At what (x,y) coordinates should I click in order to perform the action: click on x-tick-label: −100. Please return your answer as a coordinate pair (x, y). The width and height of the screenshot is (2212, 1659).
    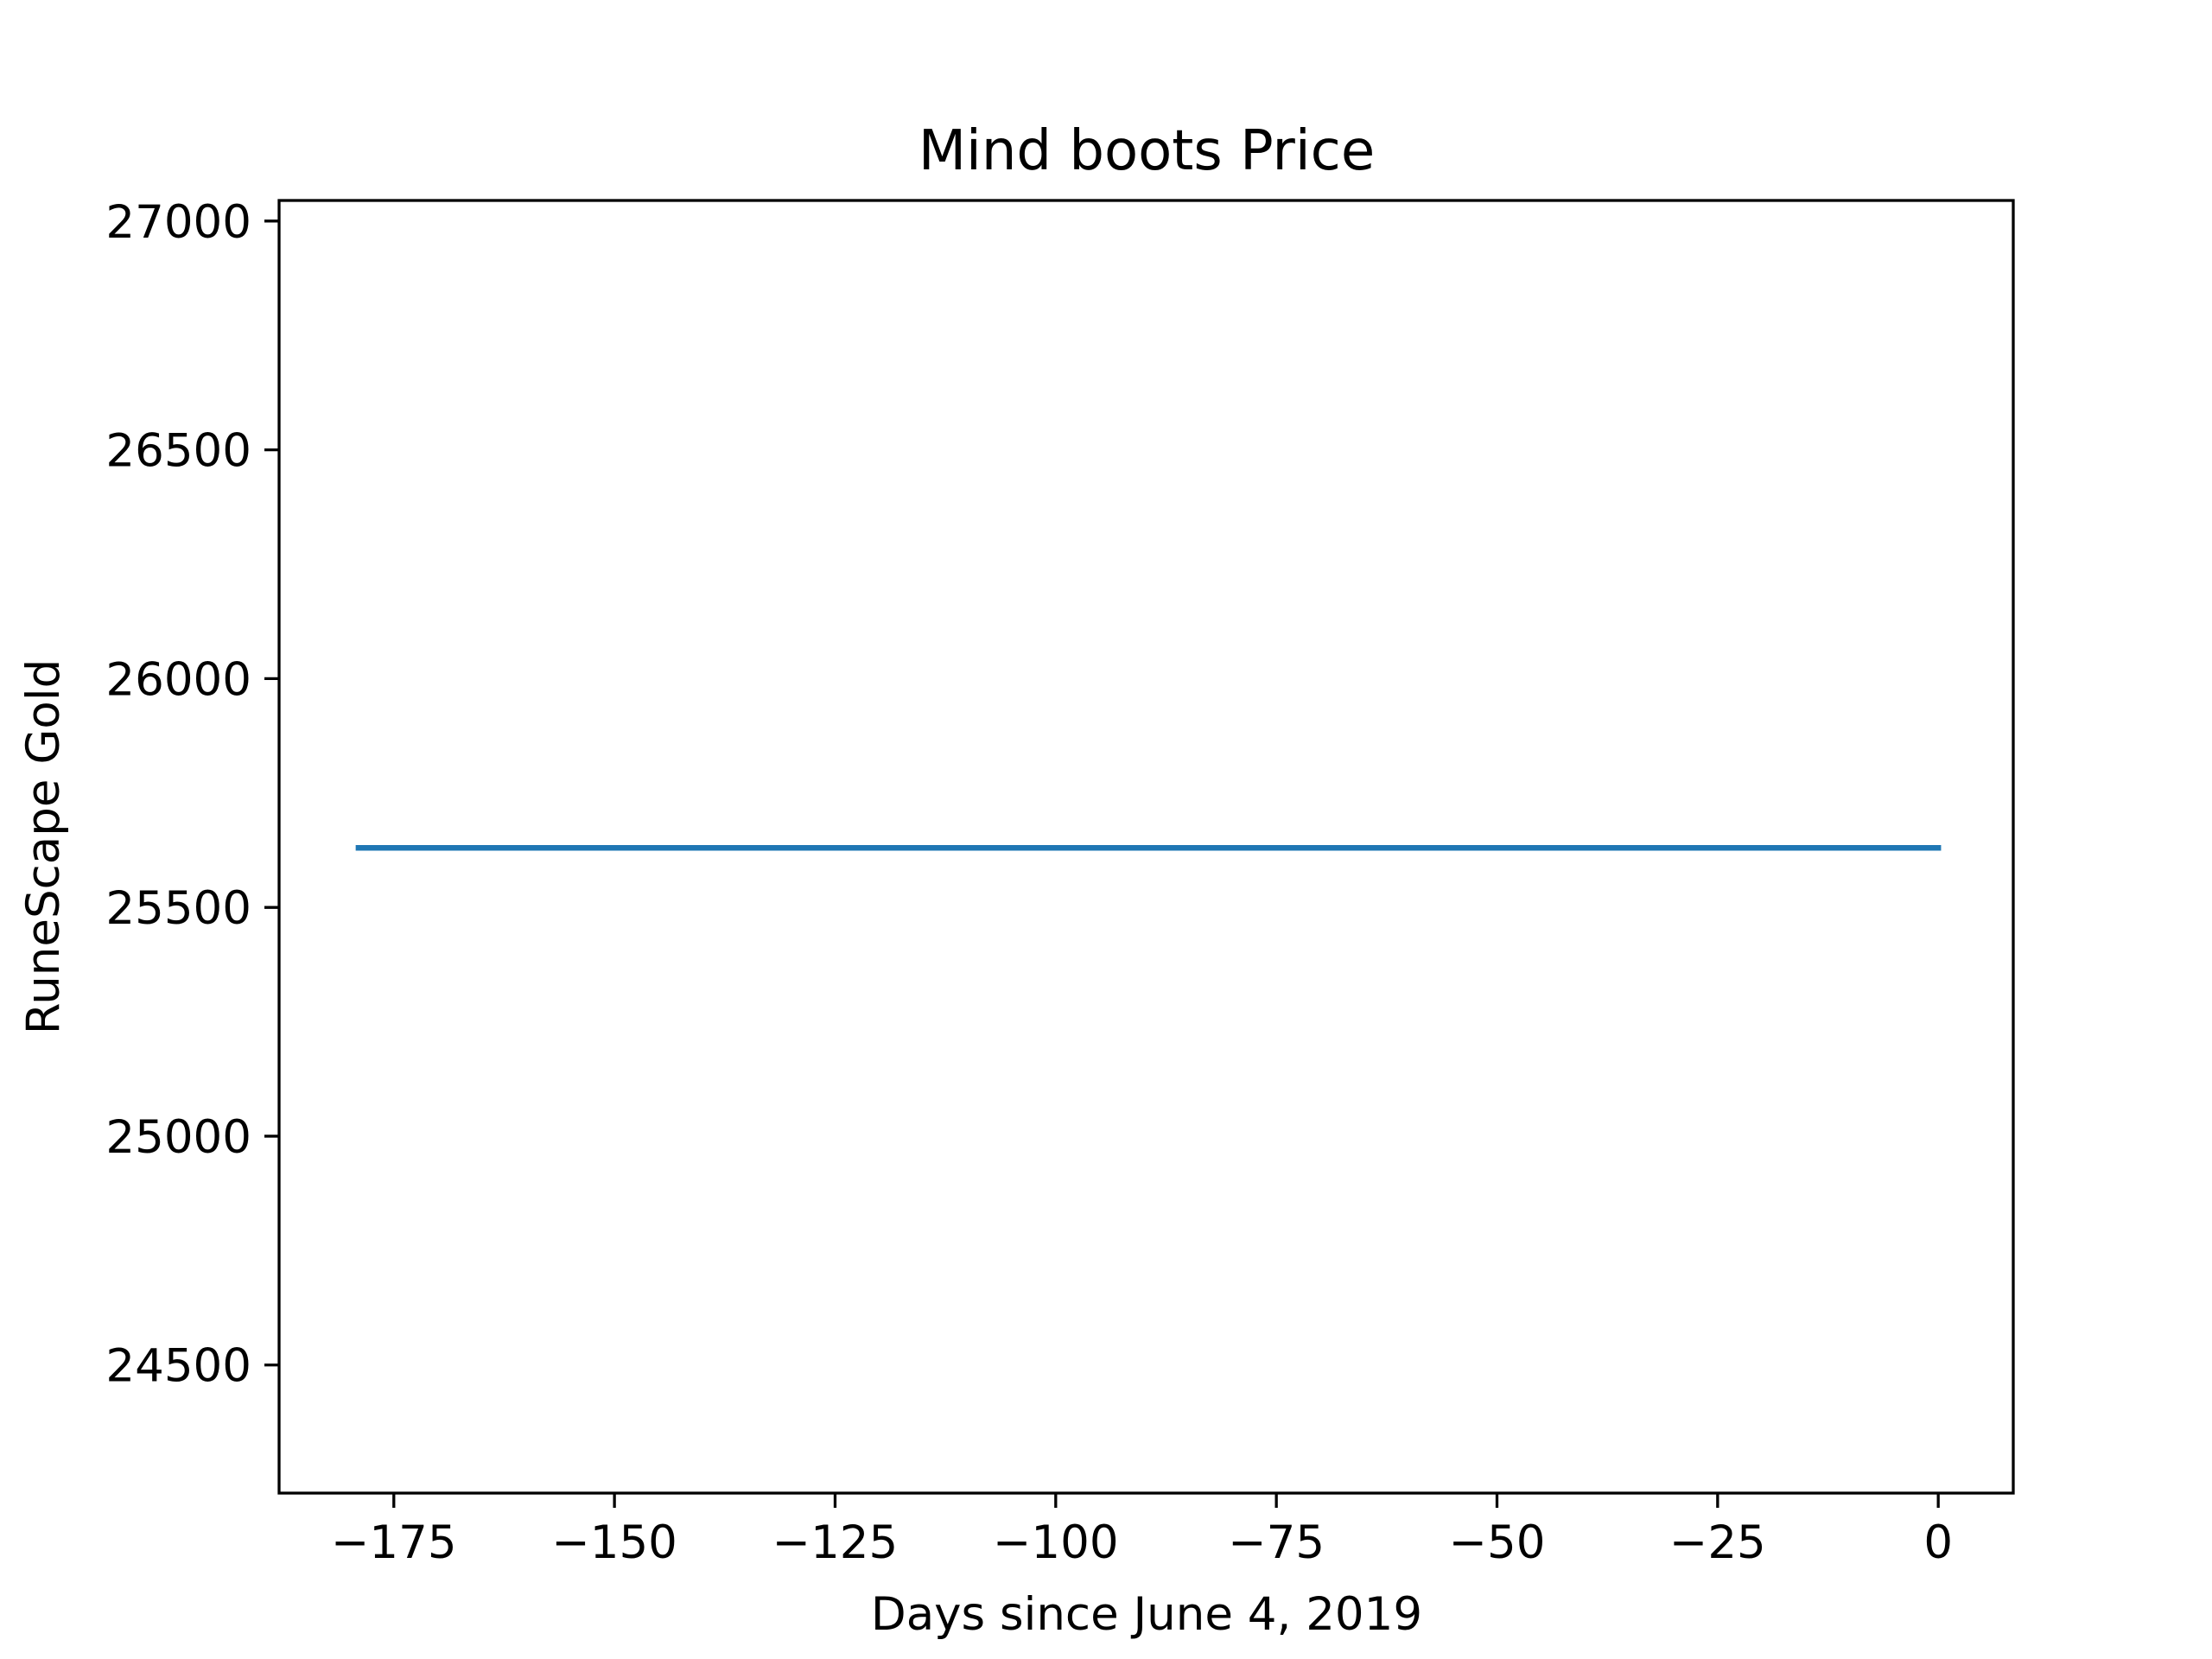
    Looking at the image, I should click on (1056, 1542).